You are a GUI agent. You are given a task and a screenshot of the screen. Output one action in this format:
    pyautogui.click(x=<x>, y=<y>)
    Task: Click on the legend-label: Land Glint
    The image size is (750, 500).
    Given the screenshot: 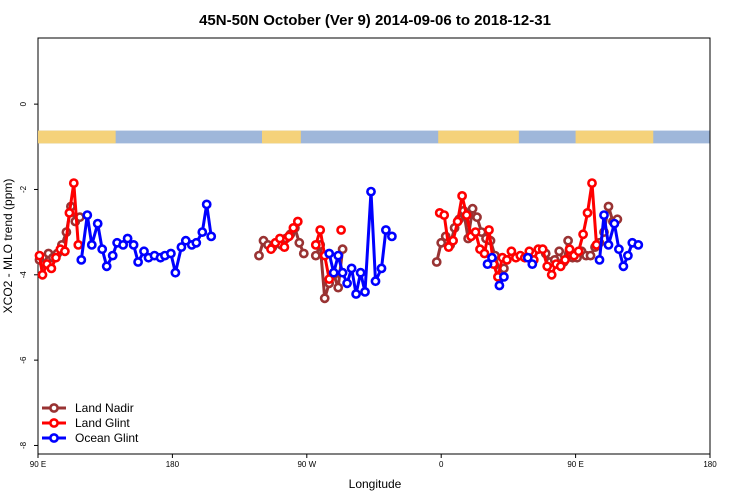 What is the action you would take?
    pyautogui.click(x=102, y=423)
    